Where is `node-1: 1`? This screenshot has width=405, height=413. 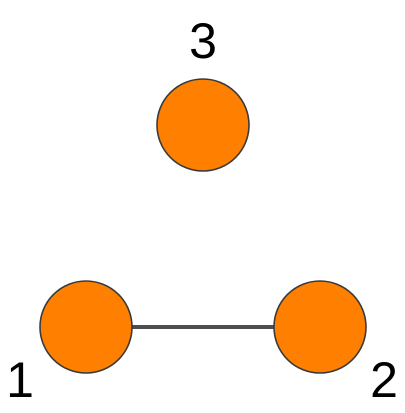 node-1: 1 is located at coordinates (69, 344).